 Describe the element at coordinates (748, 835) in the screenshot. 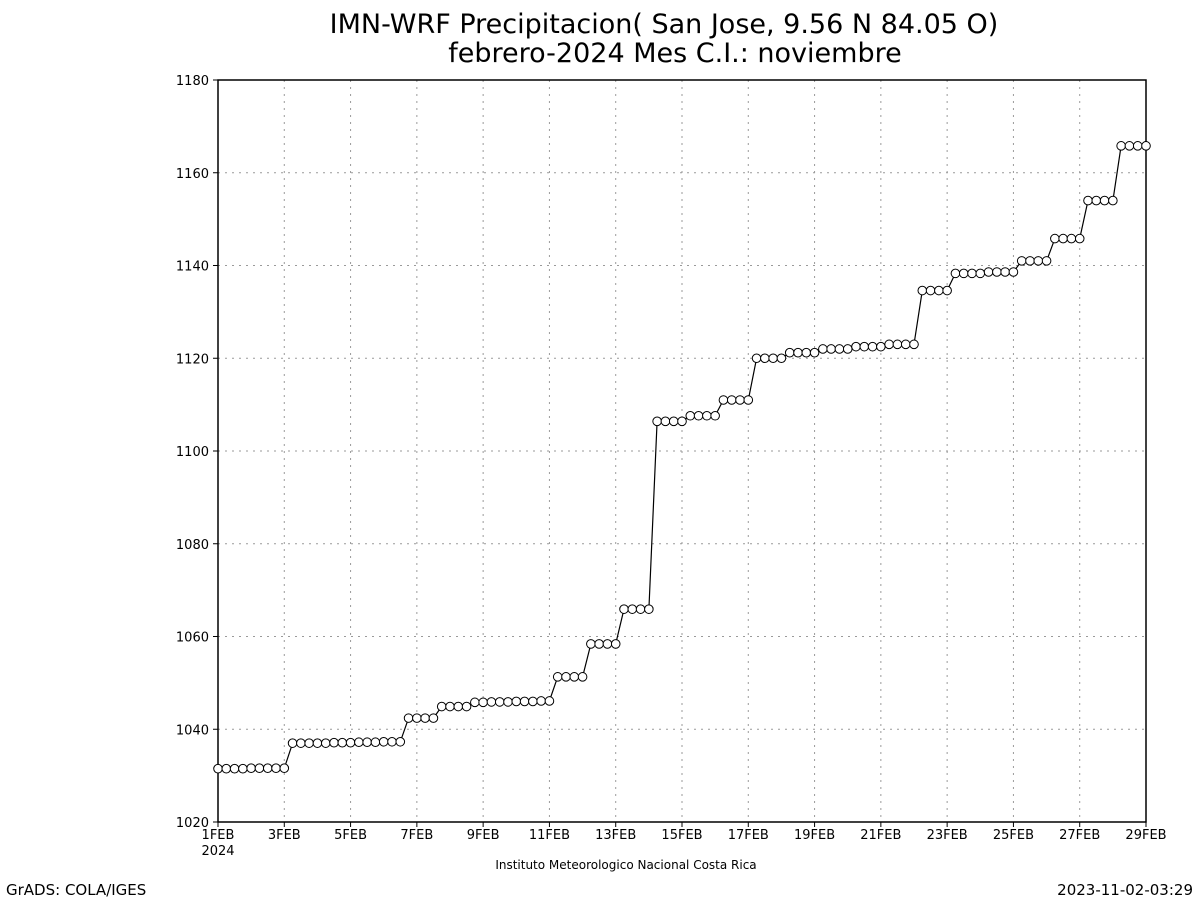

I see `x-tick-label: 17FEB` at that location.